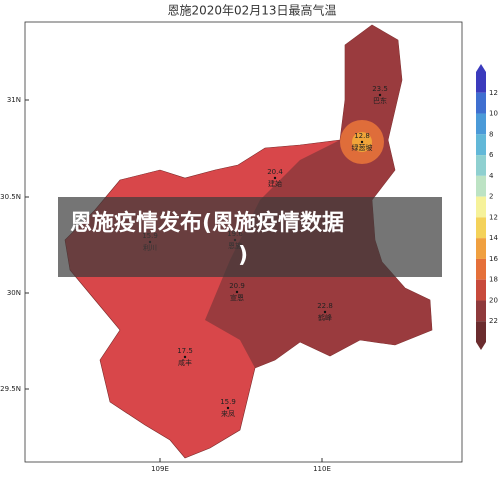 Image resolution: width=500 pixels, height=478 pixels. I want to click on colorbar-label: 14, so click(493, 238).